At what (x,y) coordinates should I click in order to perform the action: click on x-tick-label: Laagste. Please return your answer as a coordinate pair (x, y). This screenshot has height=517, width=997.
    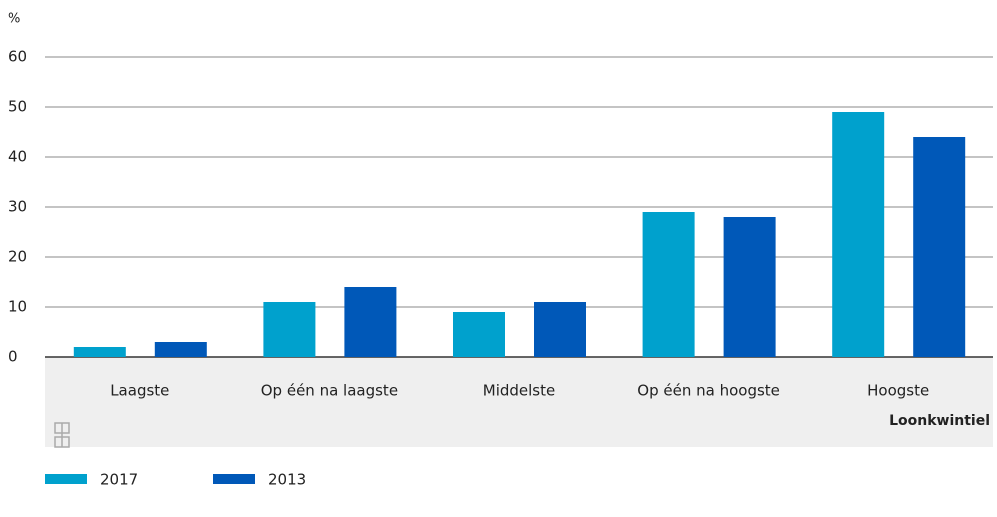
    Looking at the image, I should click on (139, 391).